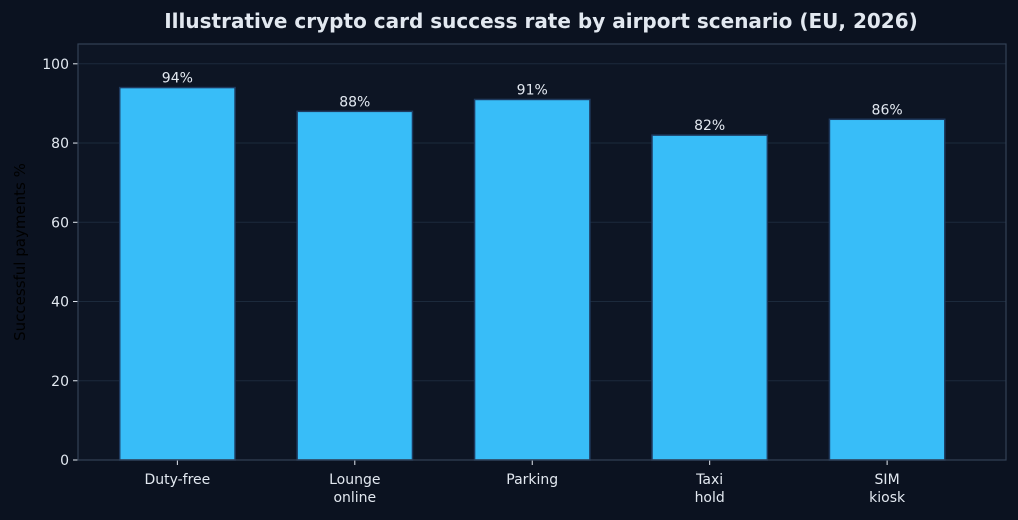  Describe the element at coordinates (887, 489) in the screenshot. I see `x-tick-label: SIM kiosk` at that location.